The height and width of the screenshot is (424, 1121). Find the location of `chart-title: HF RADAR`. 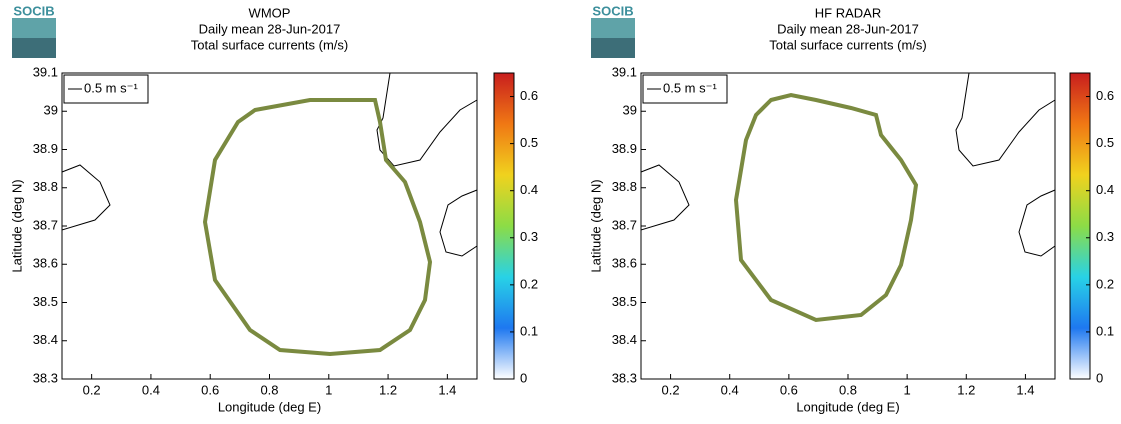

chart-title: HF RADAR is located at coordinates (848, 12).